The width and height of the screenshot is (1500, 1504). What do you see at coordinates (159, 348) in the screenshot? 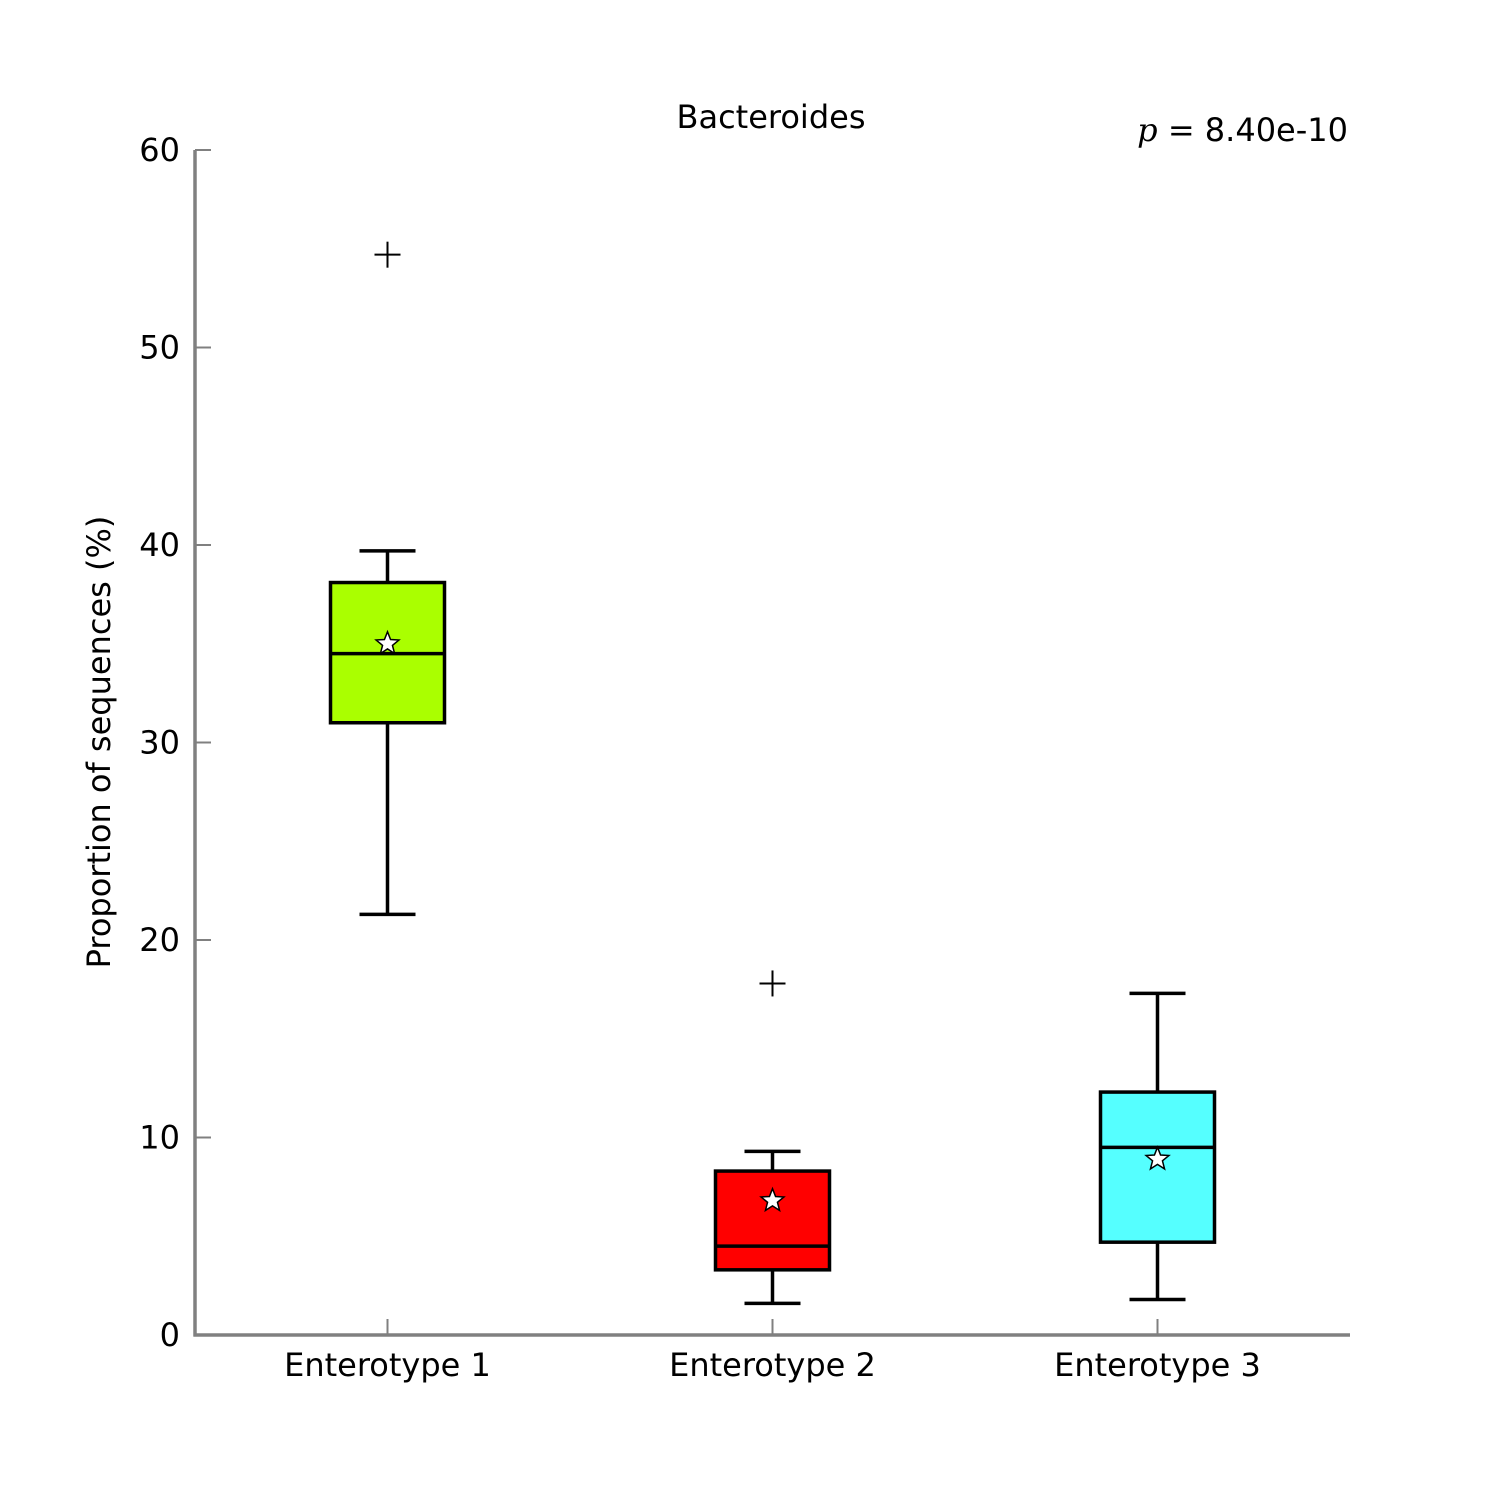
I see `y-tick-label: 50` at bounding box center [159, 348].